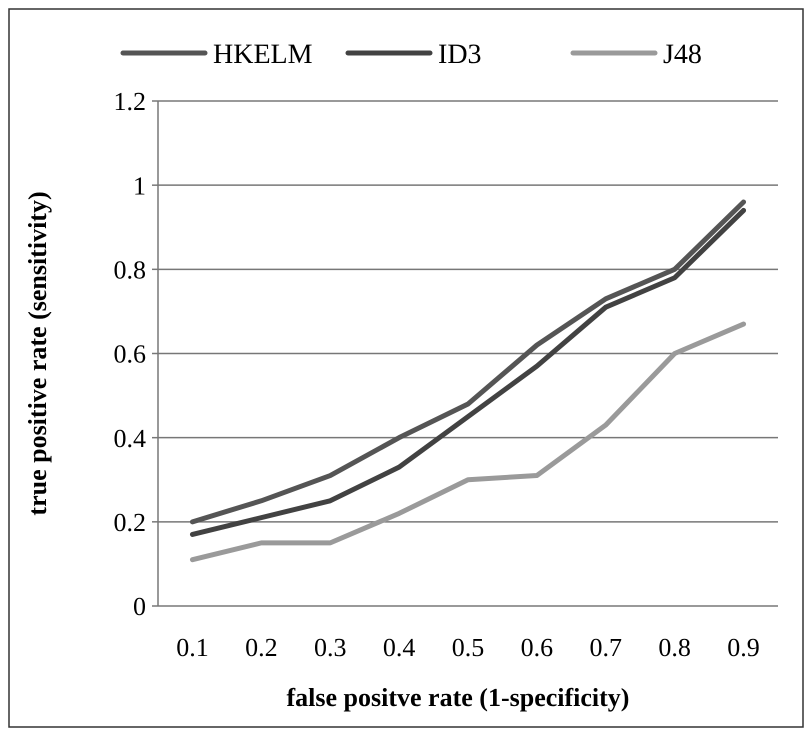  What do you see at coordinates (537, 647) in the screenshot?
I see `x-tick-label: 0.6` at bounding box center [537, 647].